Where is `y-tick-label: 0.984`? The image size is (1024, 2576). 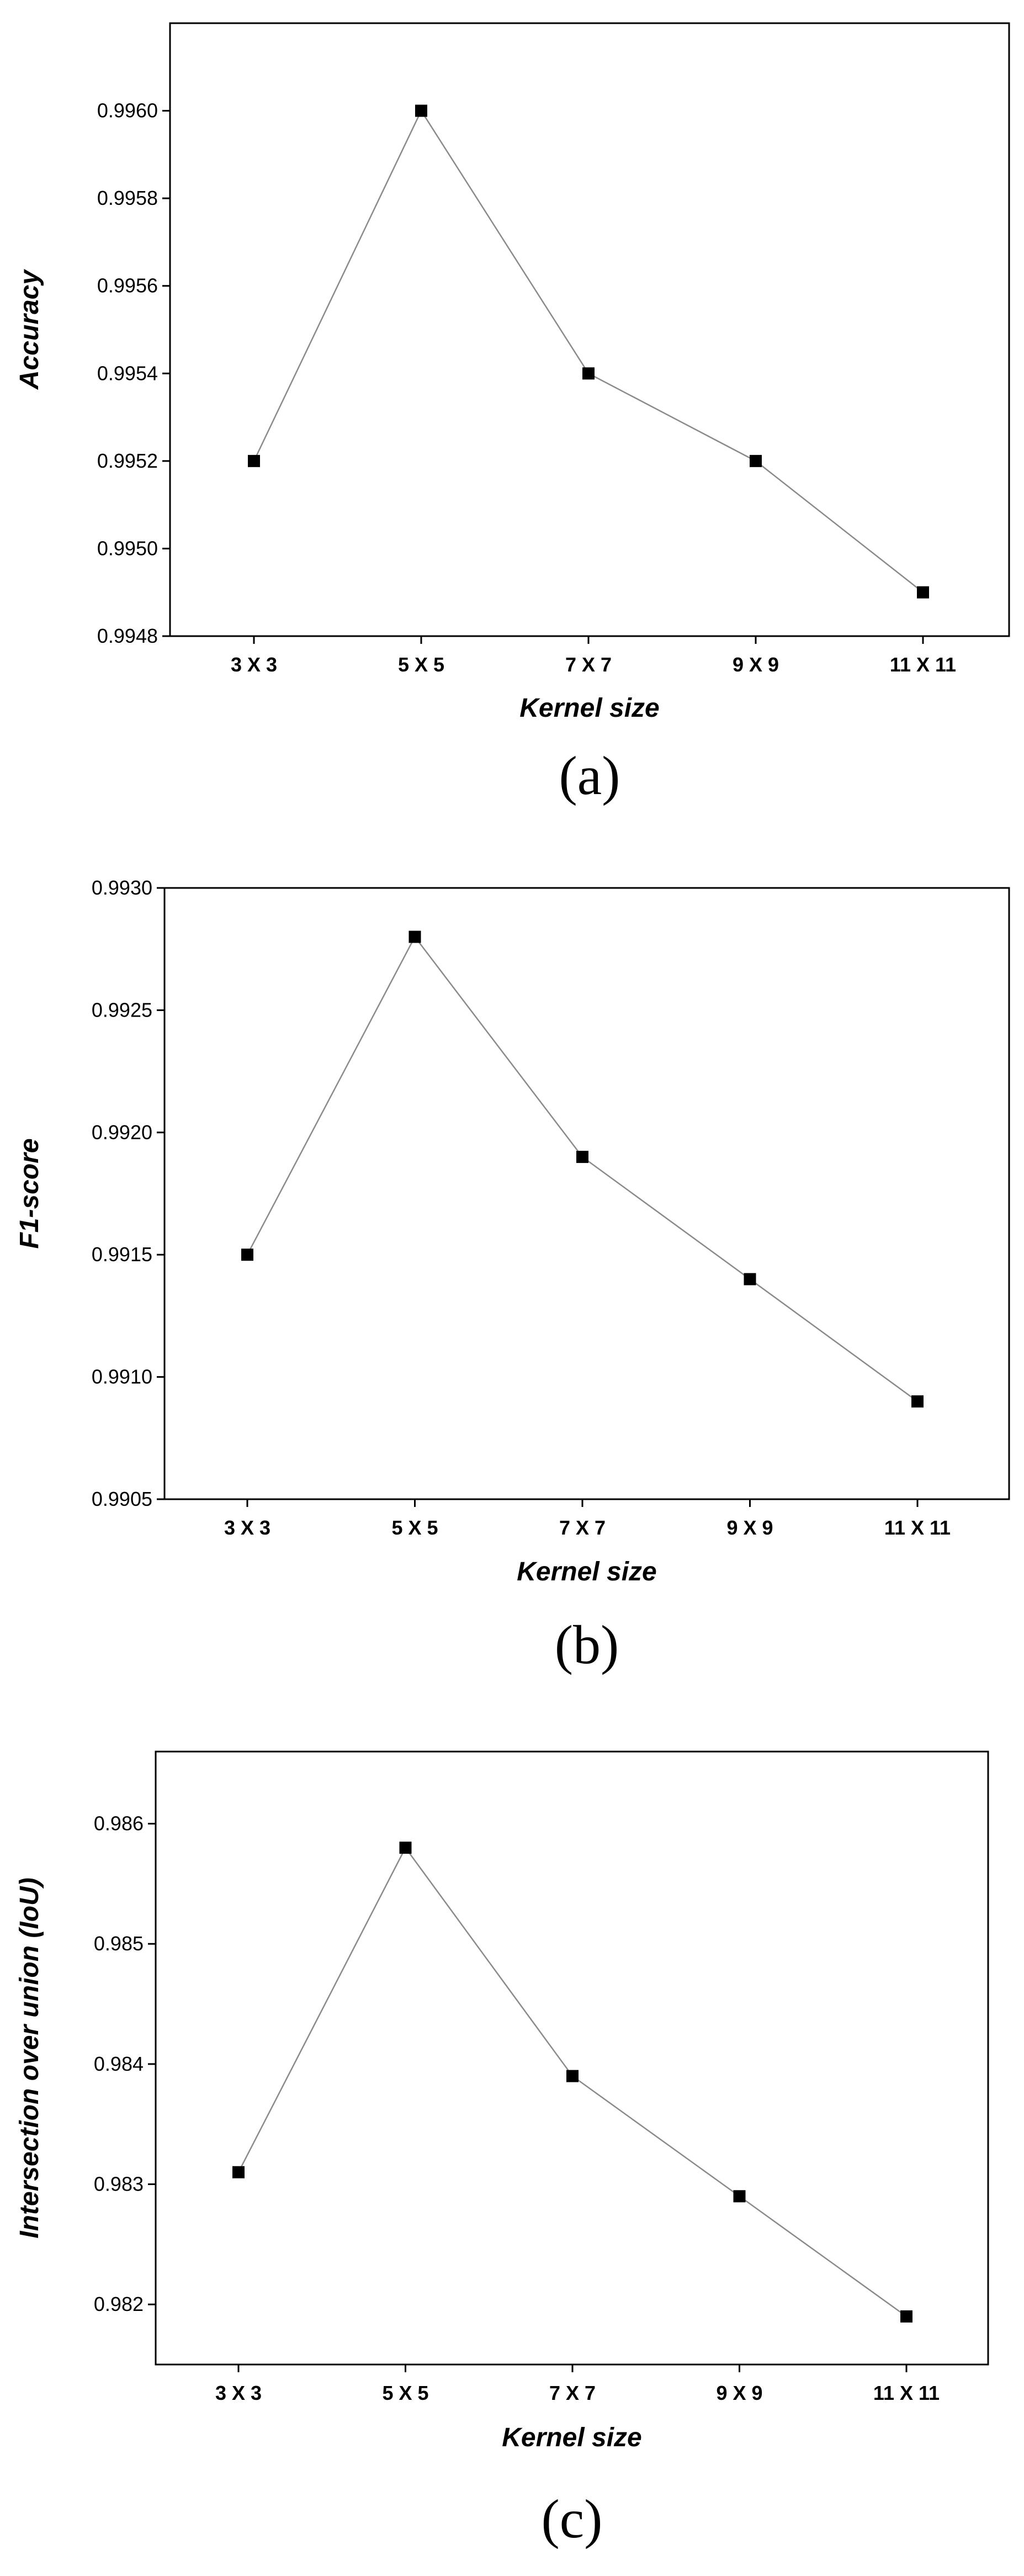 y-tick-label: 0.984 is located at coordinates (119, 2064).